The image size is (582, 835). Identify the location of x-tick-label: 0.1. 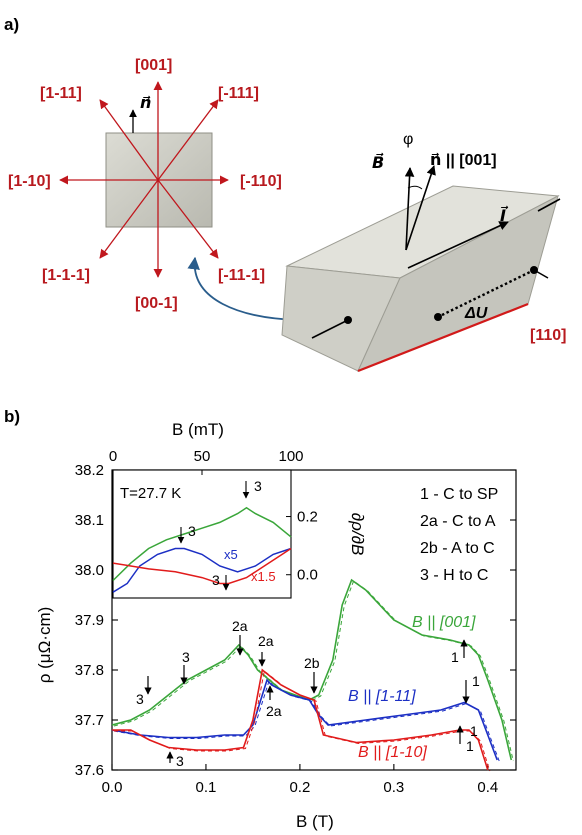
(206, 787).